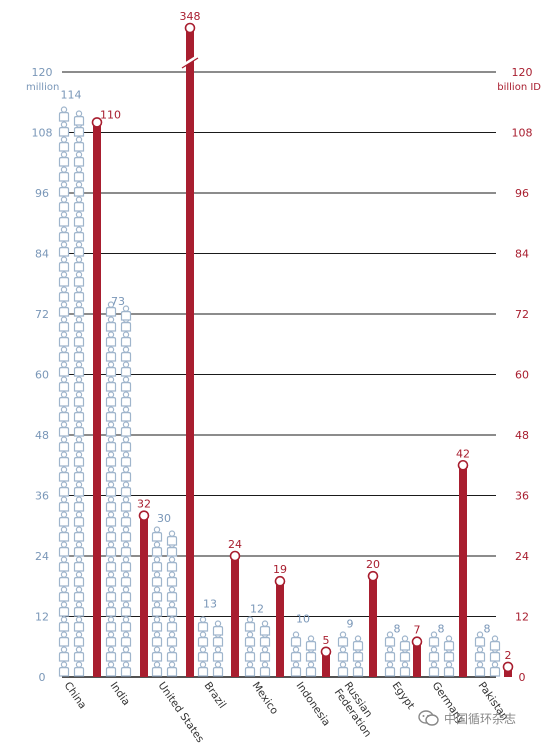 The image size is (550, 746). Describe the element at coordinates (358, 710) in the screenshot. I see `category-label: RussianFederation` at that location.